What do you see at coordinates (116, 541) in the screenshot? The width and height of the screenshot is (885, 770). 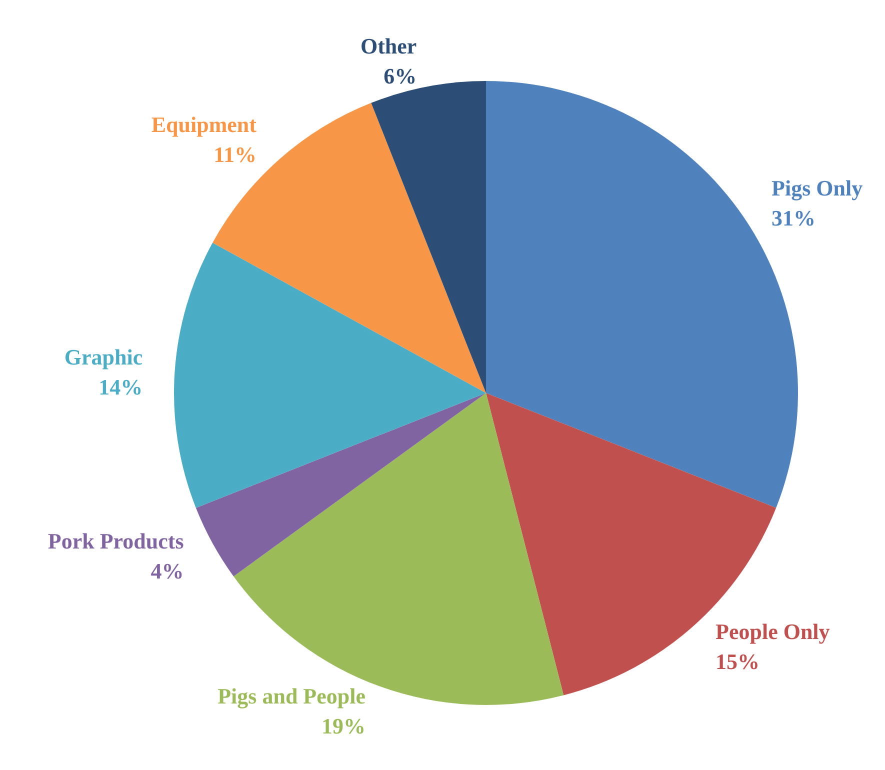 I see `slice-label: Pork Products` at bounding box center [116, 541].